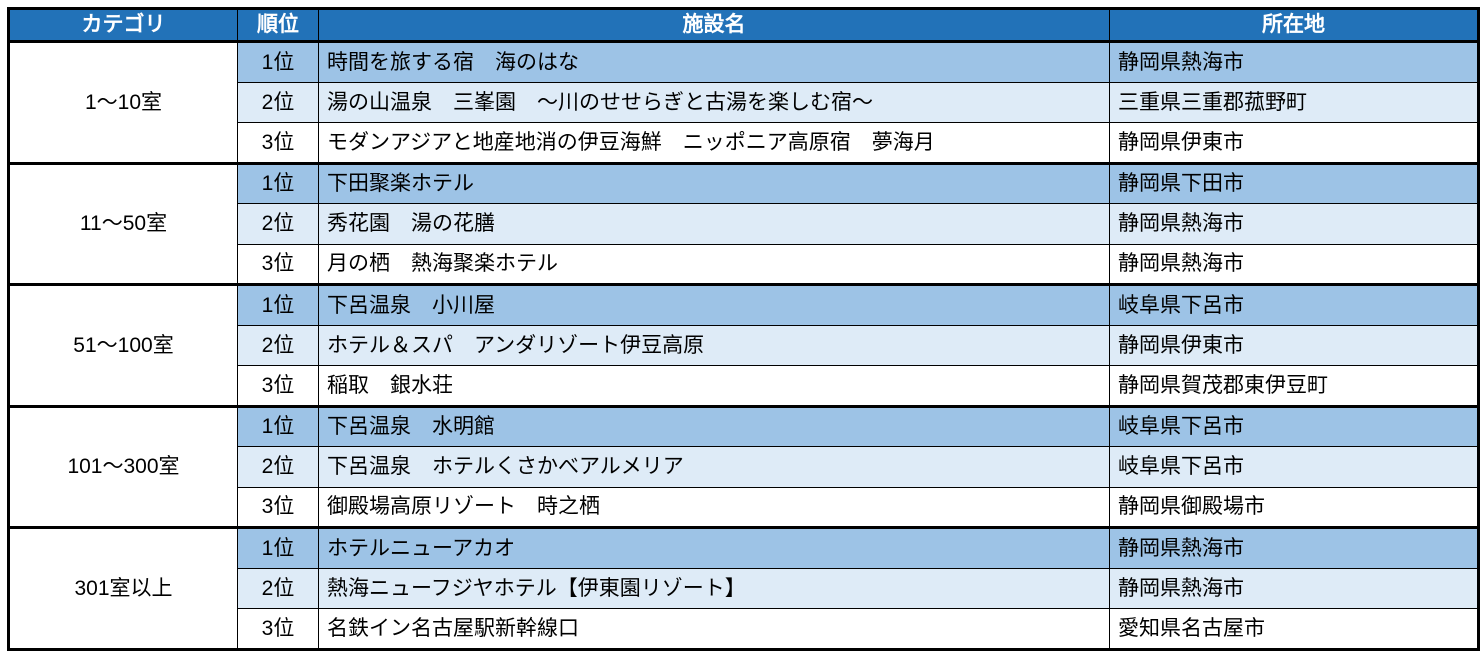  Describe the element at coordinates (1294, 386) in the screenshot. I see `location-cell: 静岡県賀茂郡東伊豆町` at that location.